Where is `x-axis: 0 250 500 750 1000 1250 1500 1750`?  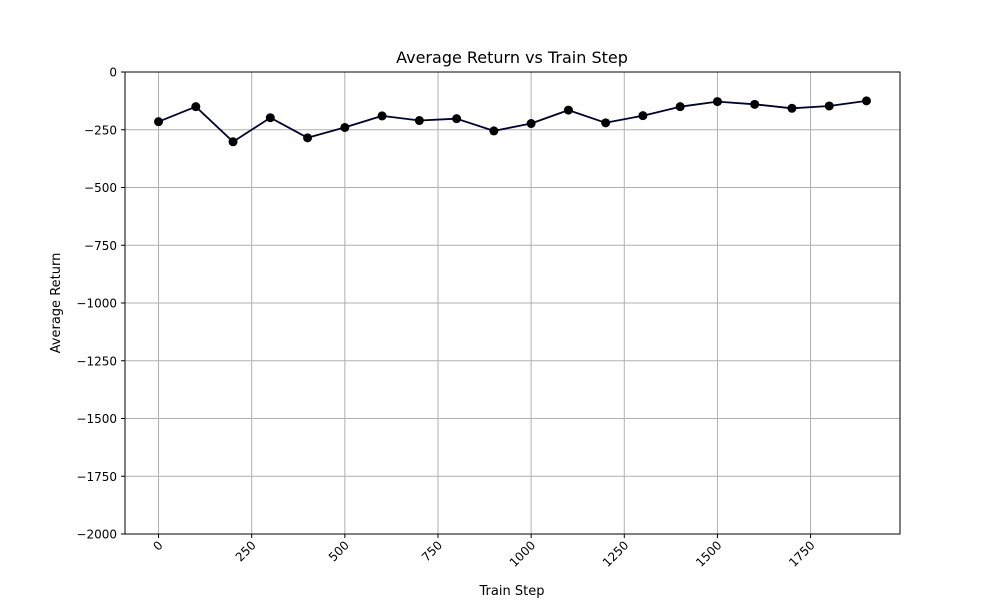
x-axis: 0 250 500 750 1000 1250 1500 1750 is located at coordinates (484, 552).